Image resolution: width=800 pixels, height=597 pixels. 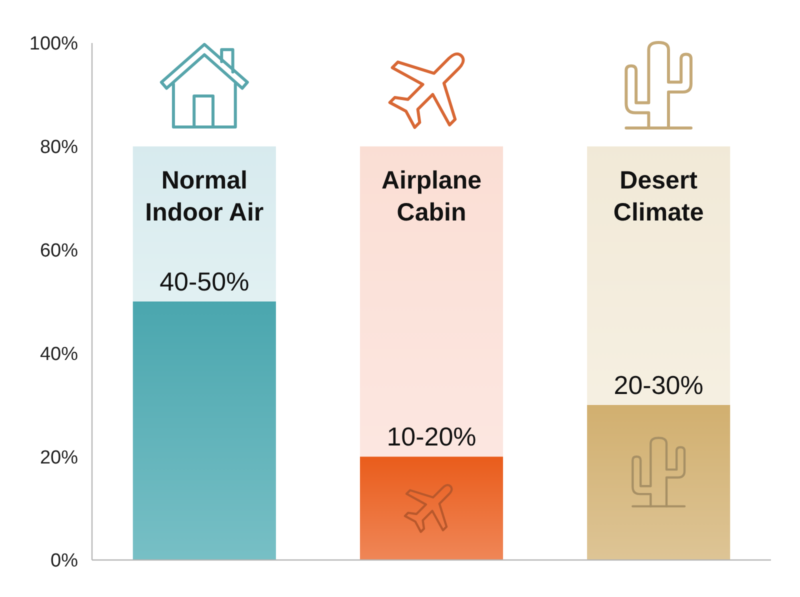 I want to click on y-tick-label: 80%, so click(x=59, y=147).